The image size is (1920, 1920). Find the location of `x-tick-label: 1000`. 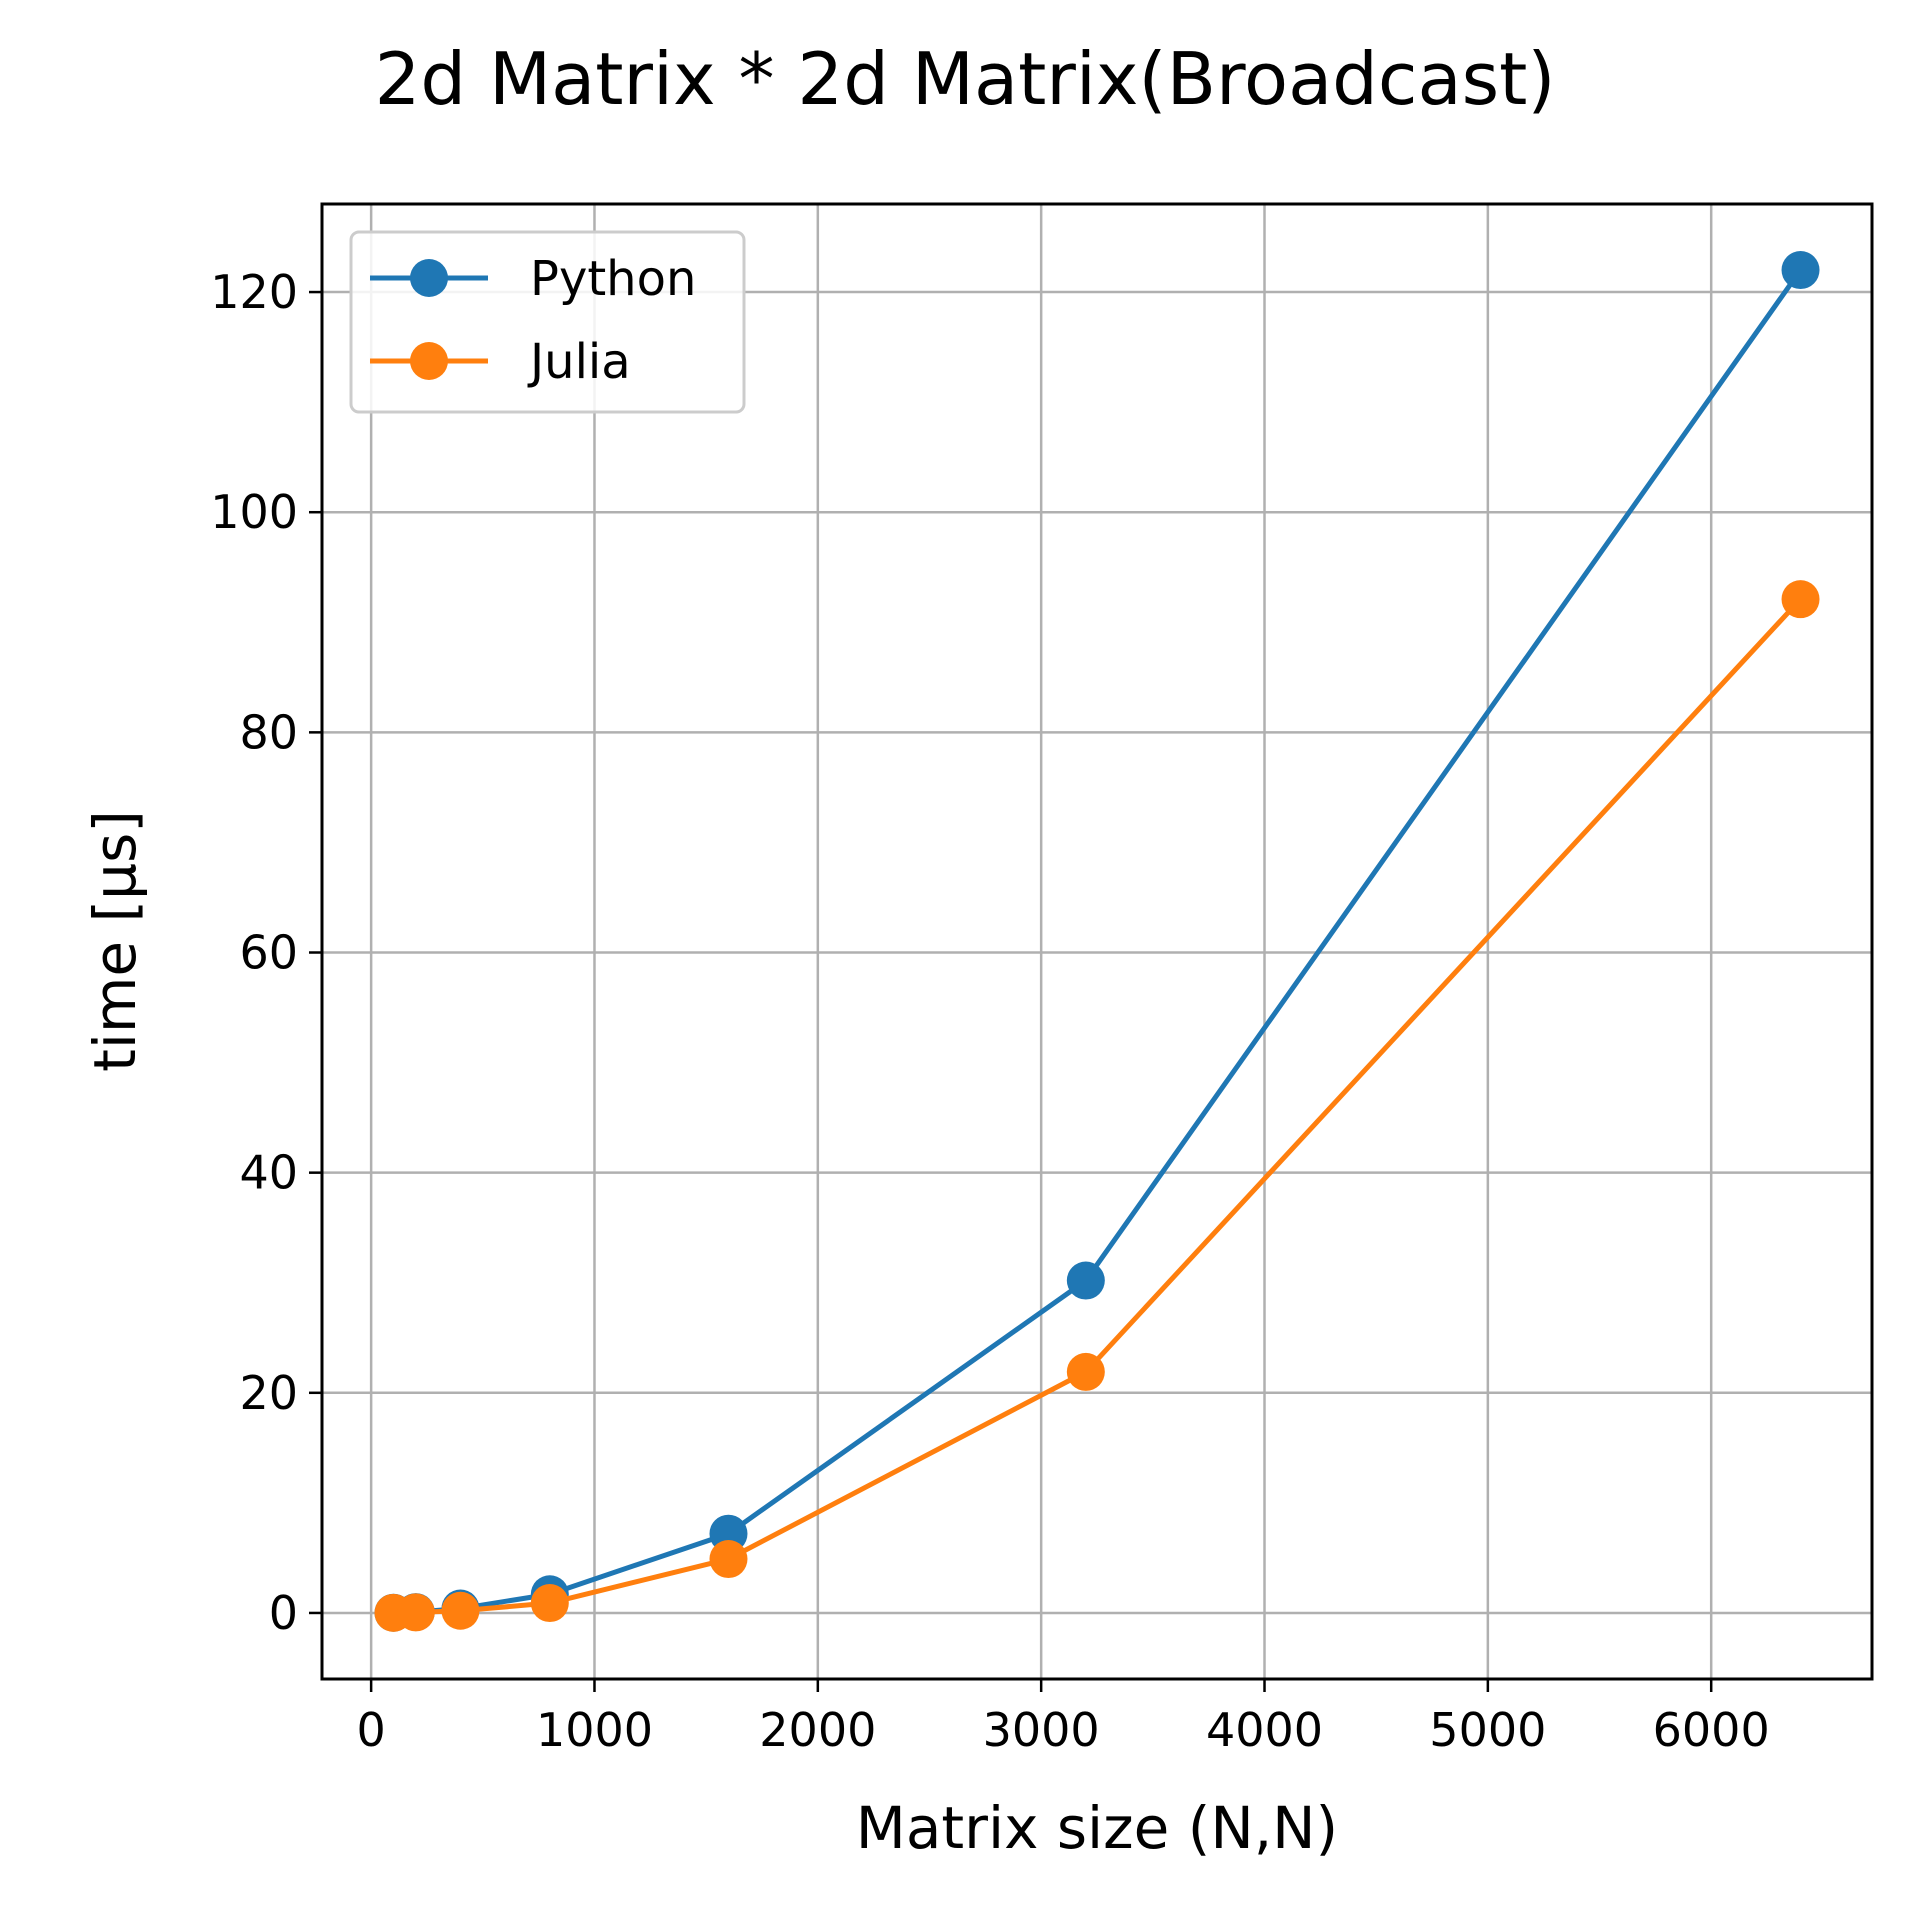

x-tick-label: 1000 is located at coordinates (594, 1730).